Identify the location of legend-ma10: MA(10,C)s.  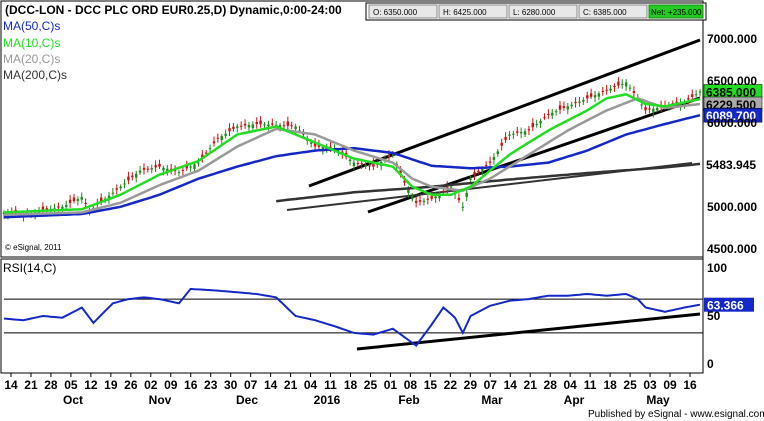
(31, 43).